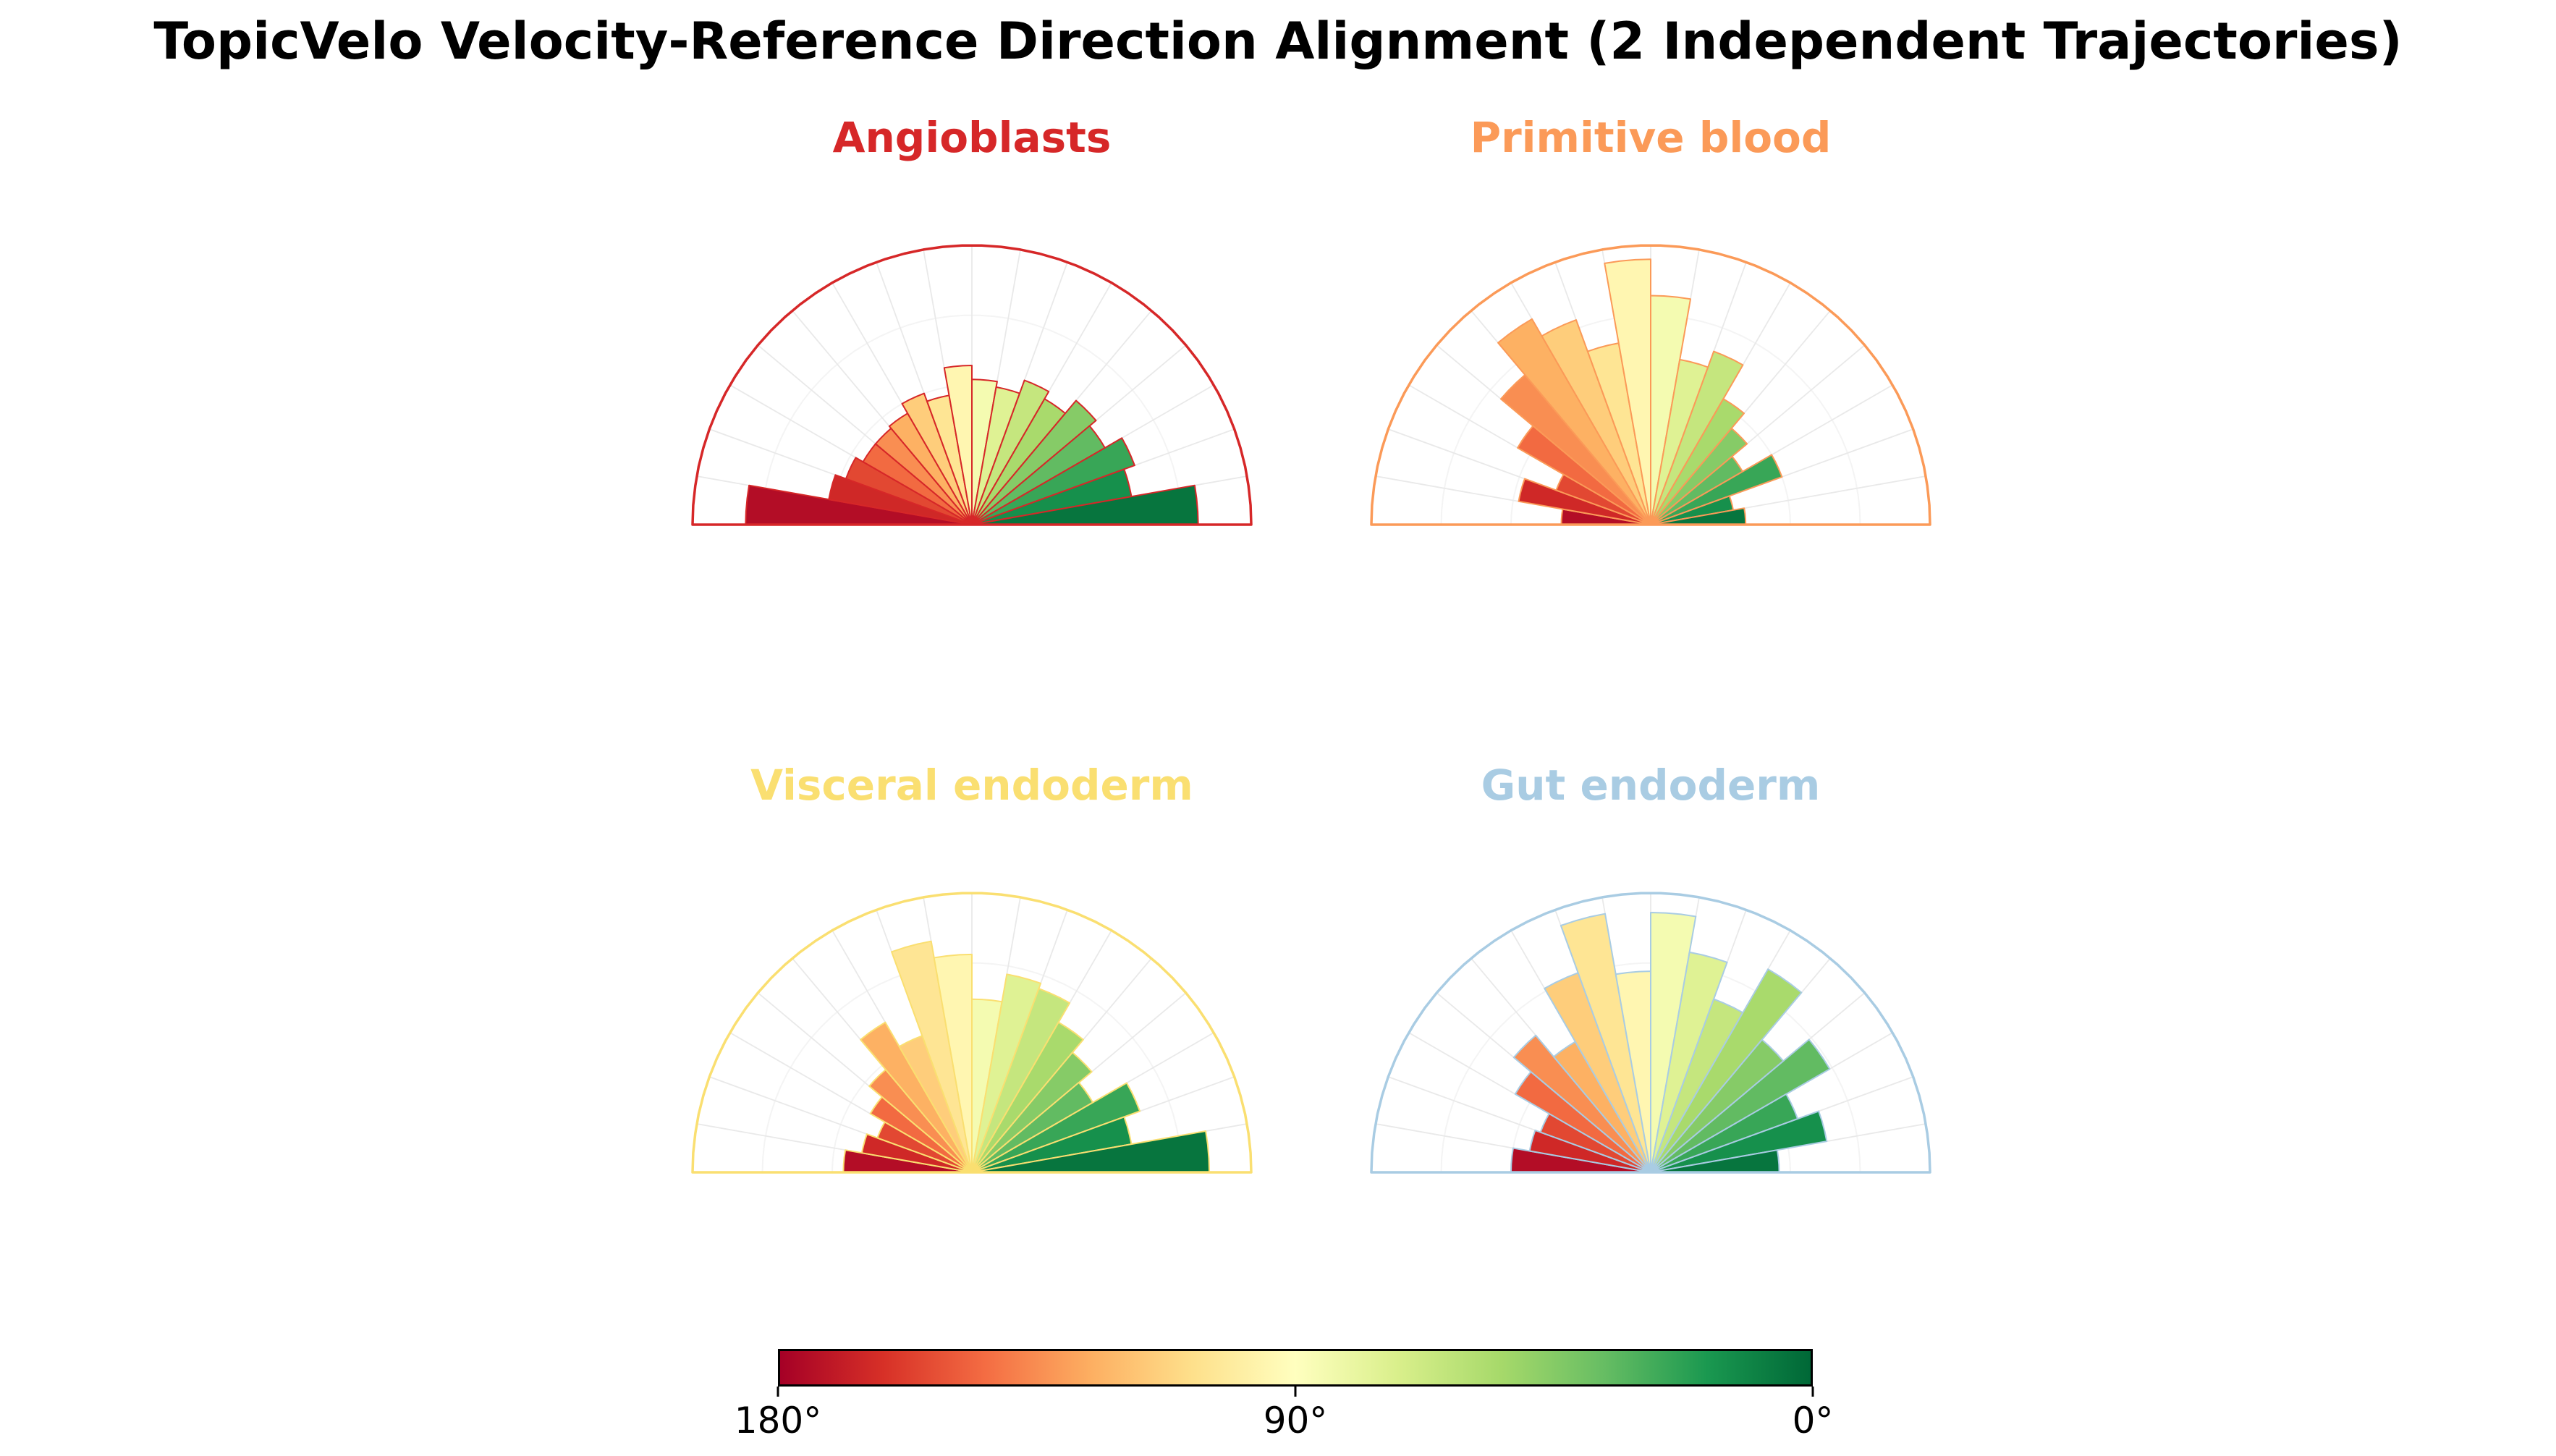  Describe the element at coordinates (1651, 137) in the screenshot. I see `subplot-title-primitive-blood: Primitive blood` at that location.